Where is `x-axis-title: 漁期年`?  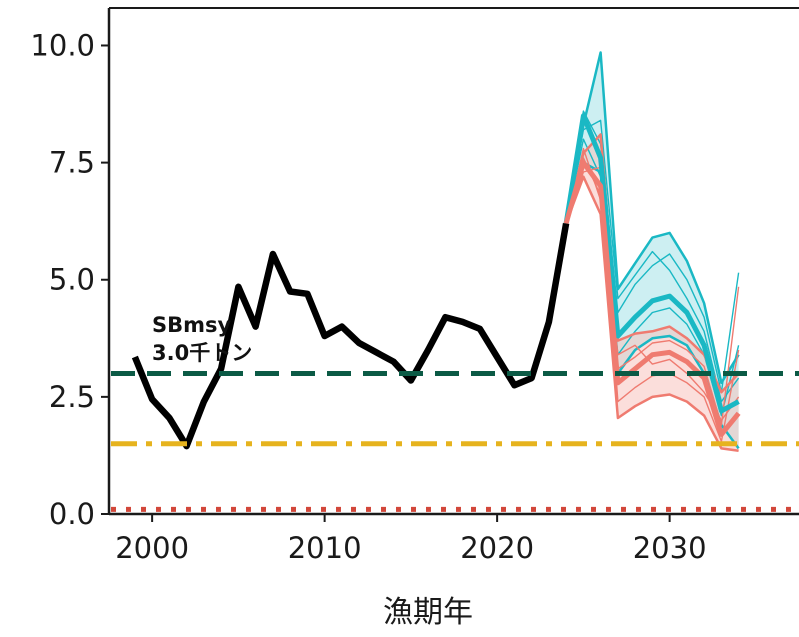 x-axis-title: 漁期年 is located at coordinates (428, 612).